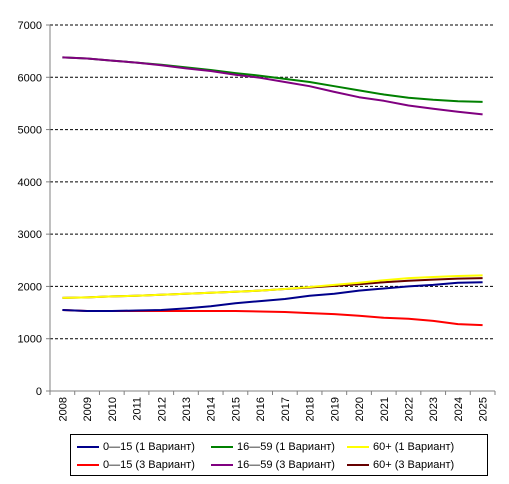 This screenshot has width=509, height=484. What do you see at coordinates (30, 340) in the screenshot?
I see `y-tick-label: 1000` at bounding box center [30, 340].